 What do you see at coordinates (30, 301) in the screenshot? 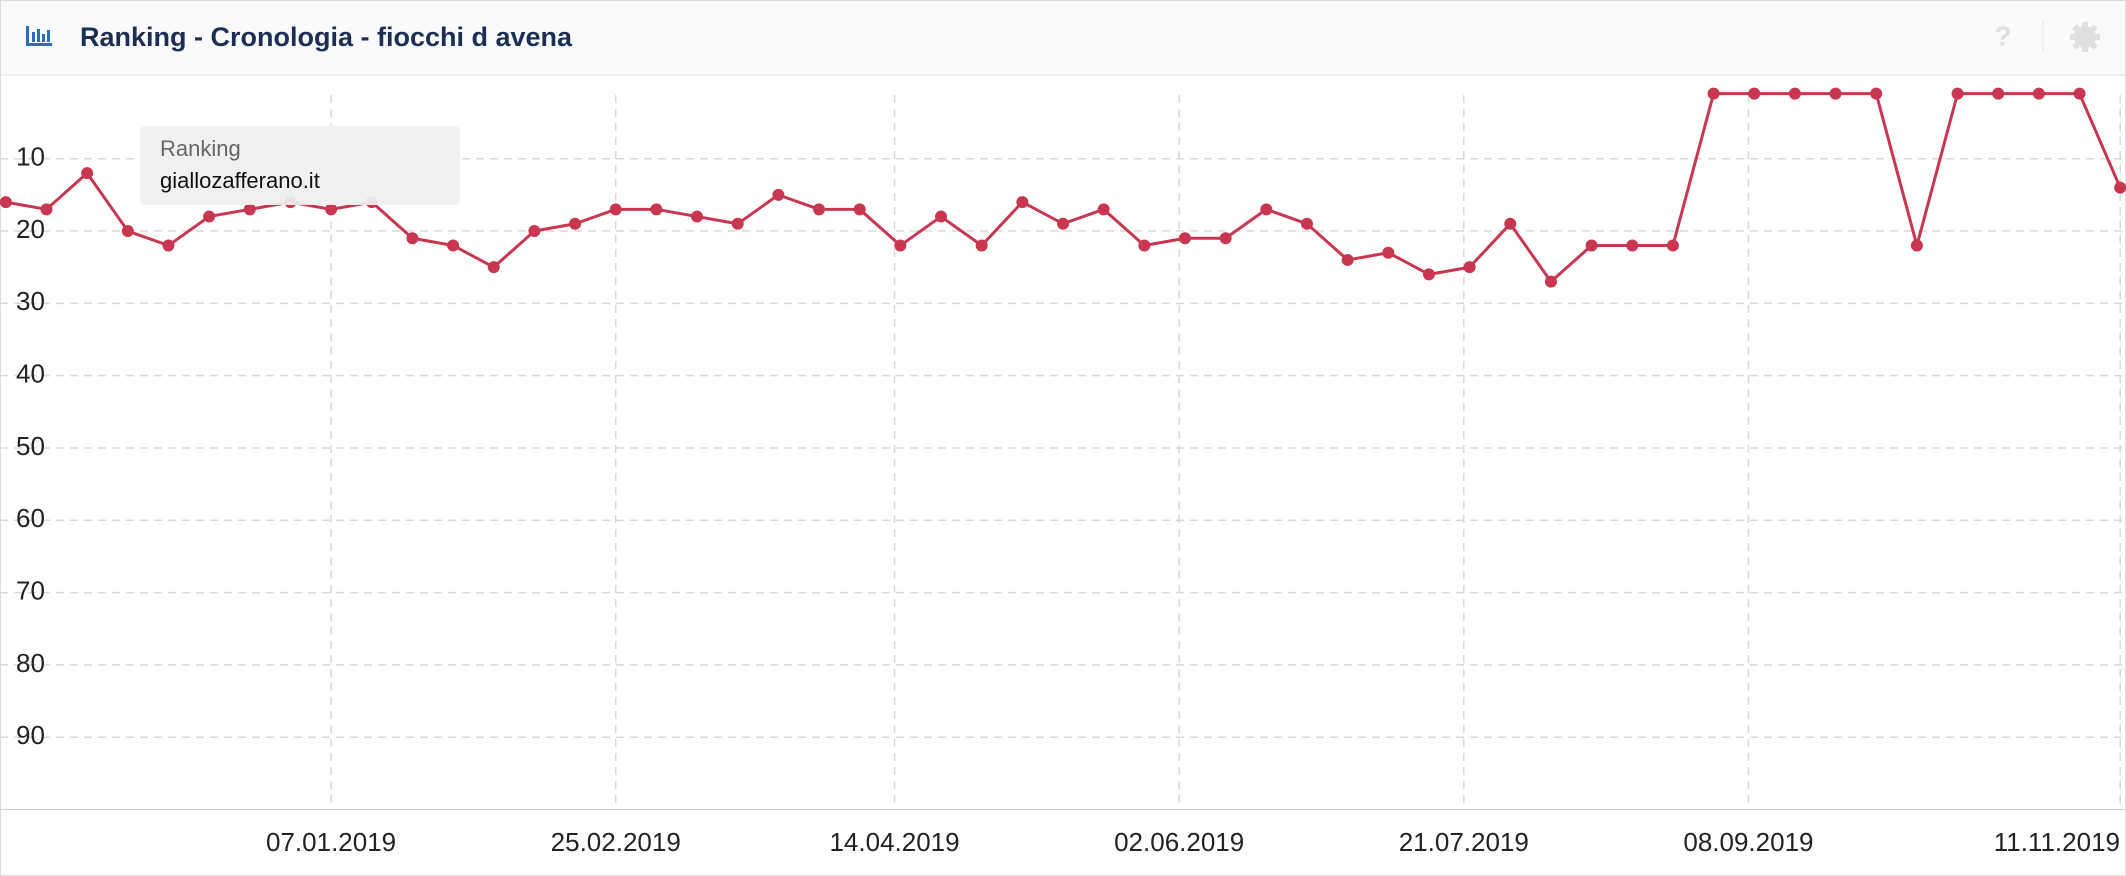
I see `y-tick-label: 30` at bounding box center [30, 301].